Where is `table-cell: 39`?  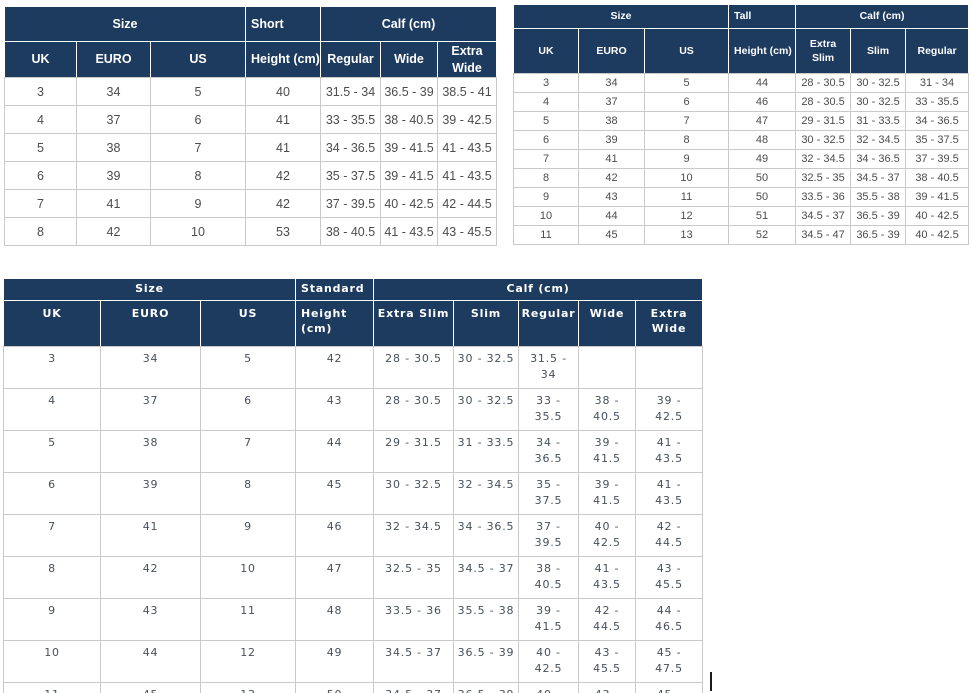 table-cell: 39 is located at coordinates (611, 140).